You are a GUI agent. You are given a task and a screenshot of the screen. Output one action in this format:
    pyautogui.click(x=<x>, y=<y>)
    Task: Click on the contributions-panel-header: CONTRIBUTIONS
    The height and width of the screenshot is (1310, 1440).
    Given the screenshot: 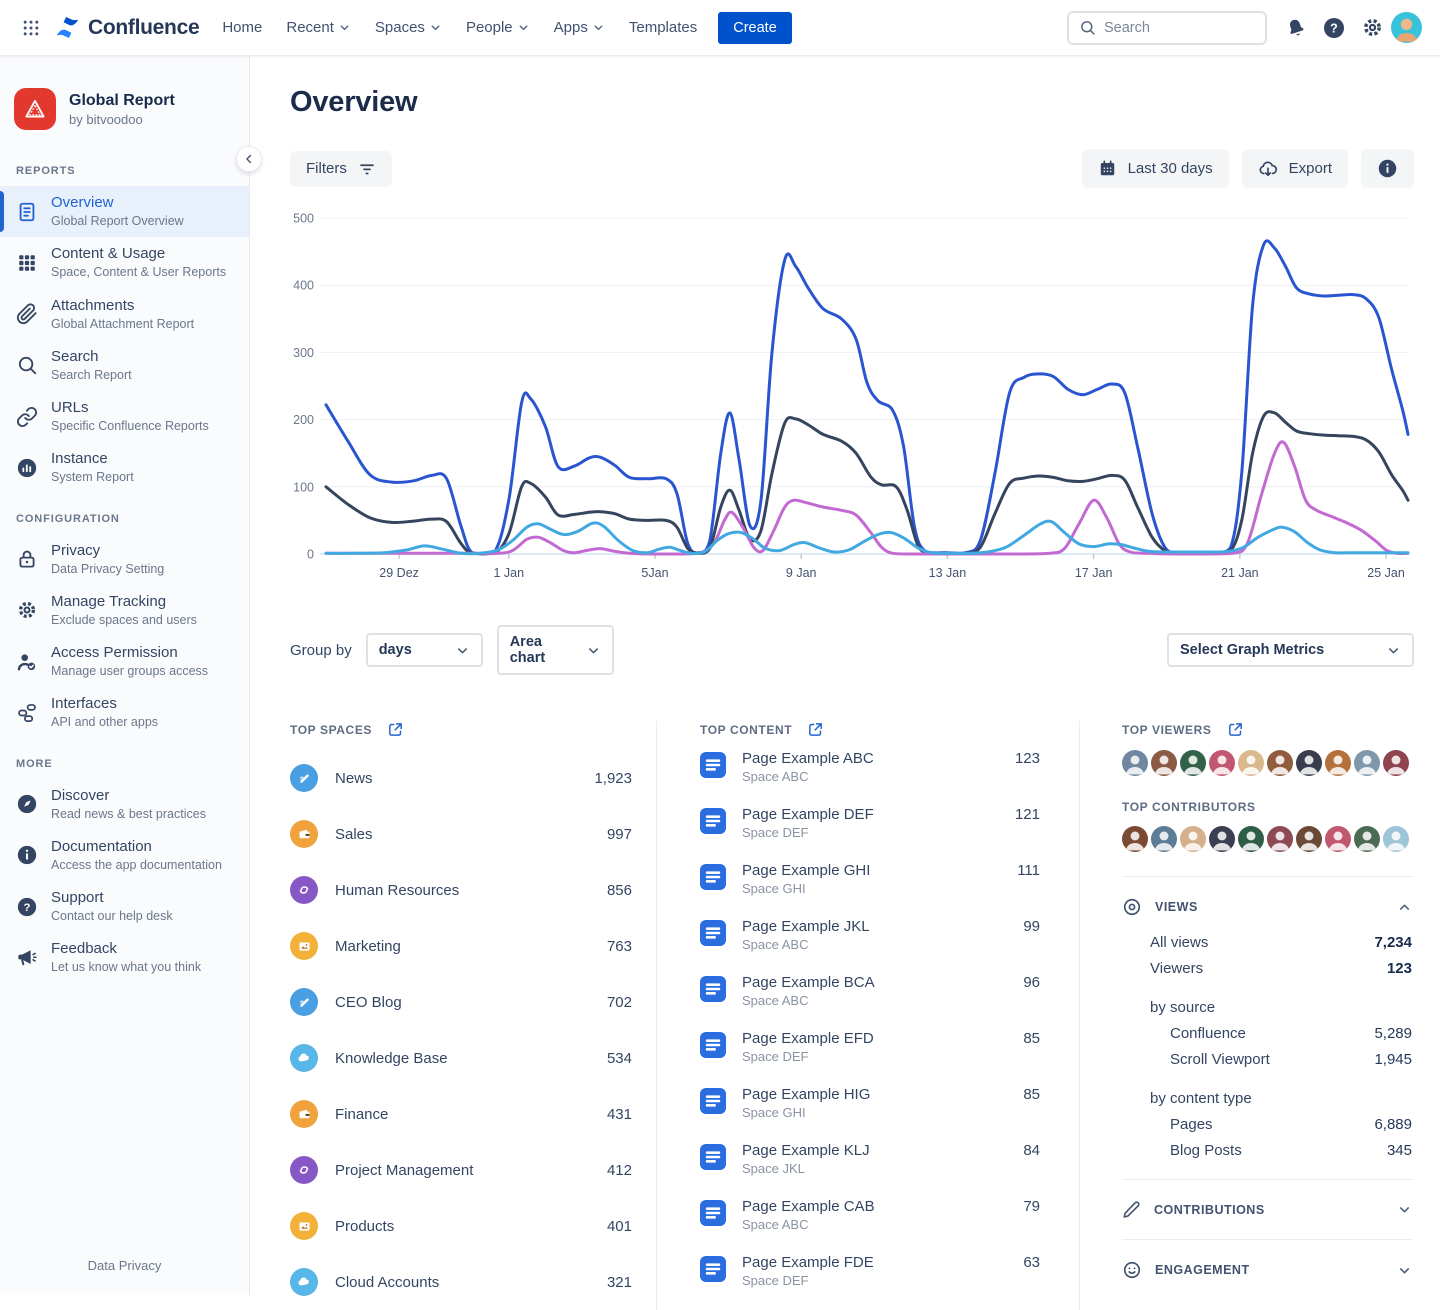 What is the action you would take?
    pyautogui.click(x=1267, y=1209)
    